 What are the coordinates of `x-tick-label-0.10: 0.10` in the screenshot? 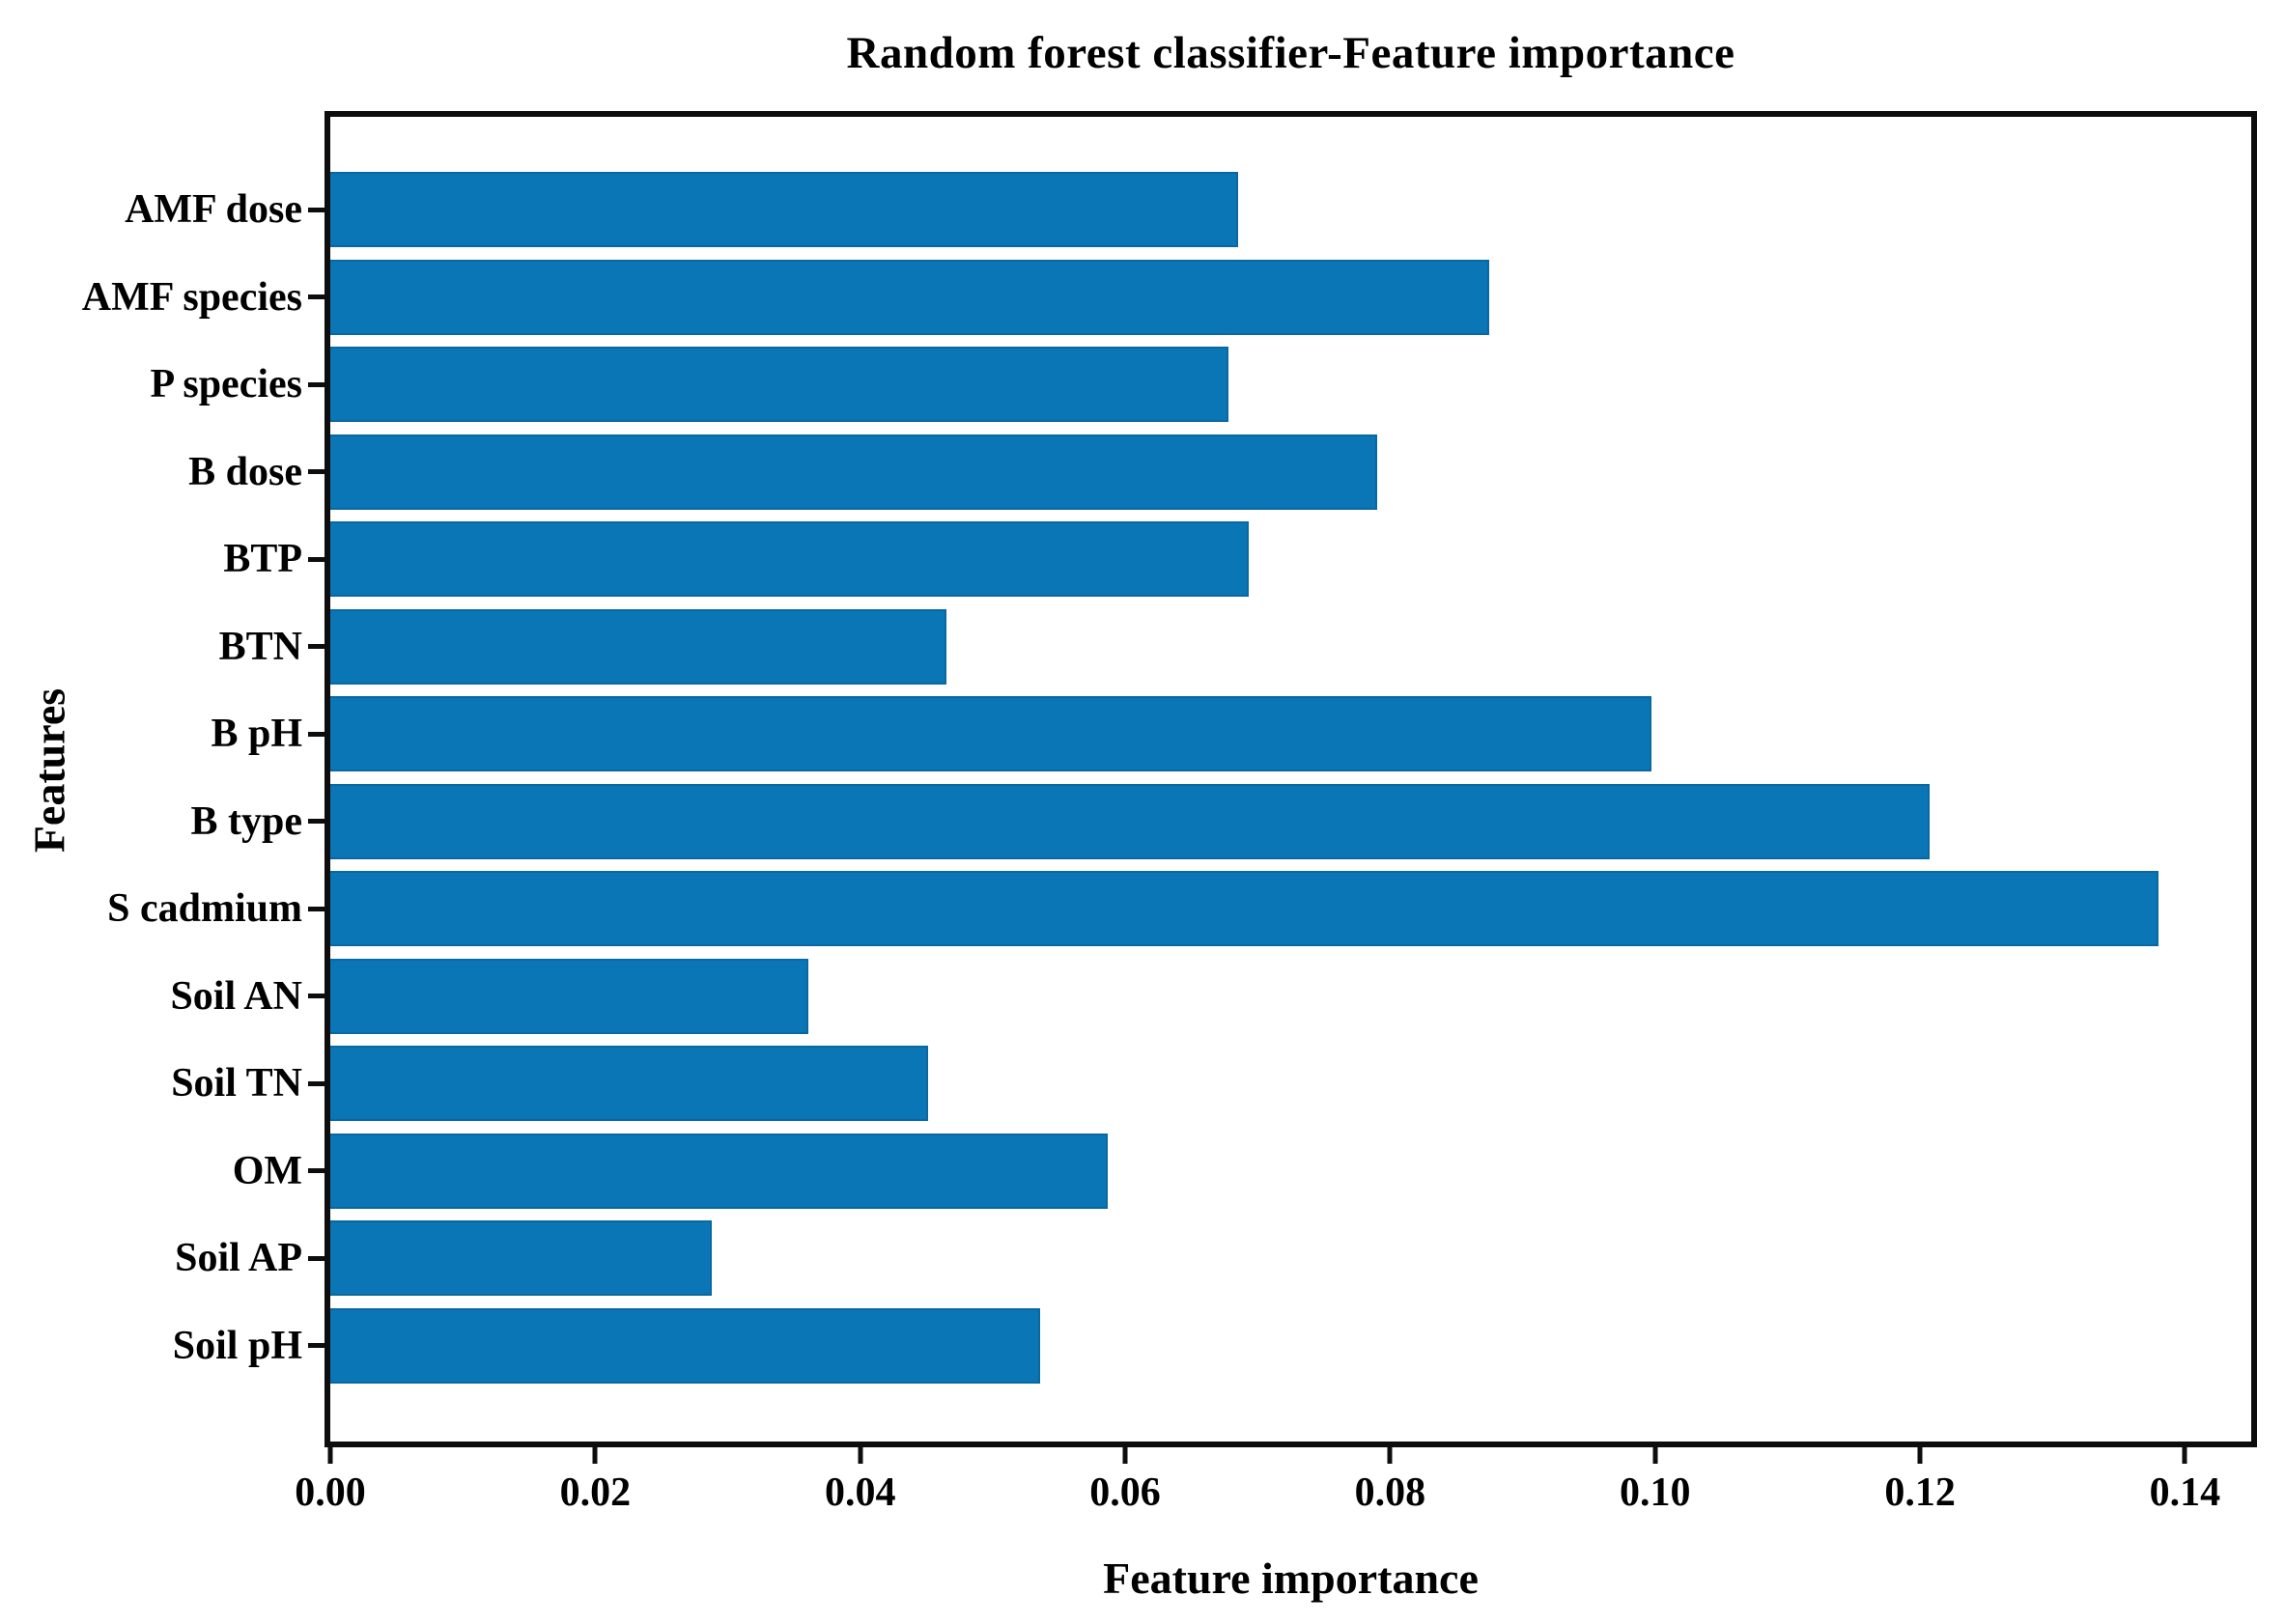 It's located at (1655, 1493).